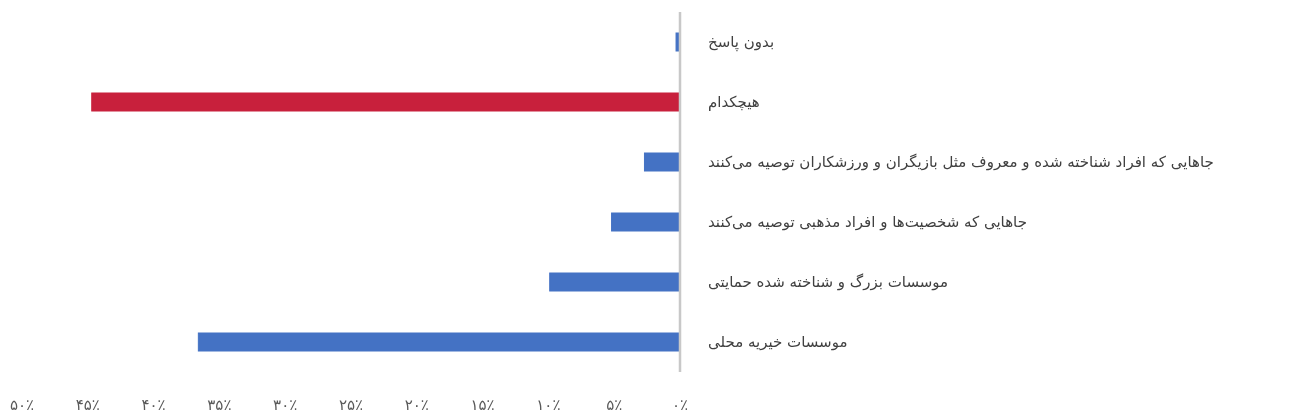 This screenshot has width=1306, height=415. Describe the element at coordinates (219, 405) in the screenshot. I see `x-tick-label: ۳۵٪` at that location.